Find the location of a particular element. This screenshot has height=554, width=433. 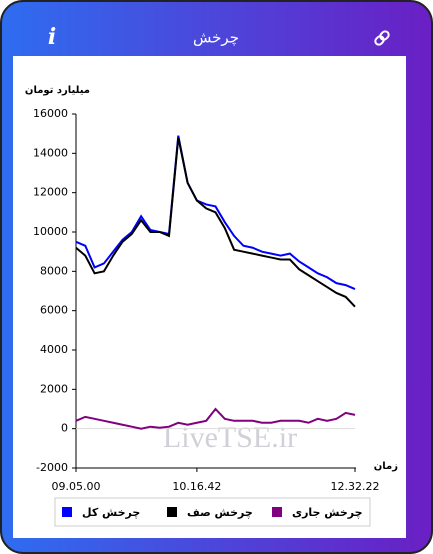

series-line is located at coordinates (215, 418).